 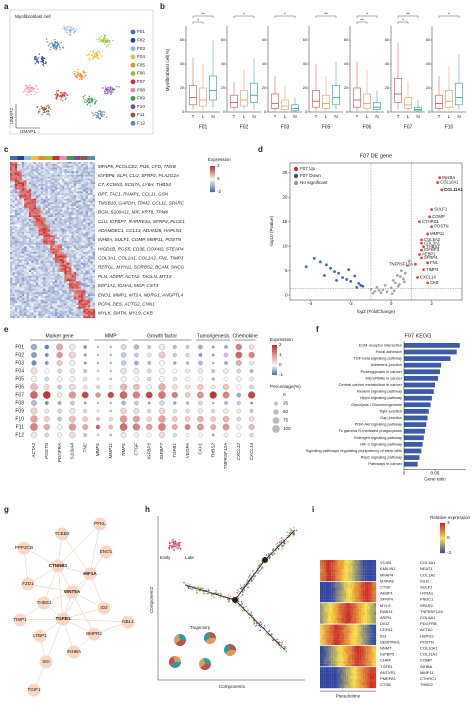 I want to click on legend-label: F11, so click(x=141, y=114).